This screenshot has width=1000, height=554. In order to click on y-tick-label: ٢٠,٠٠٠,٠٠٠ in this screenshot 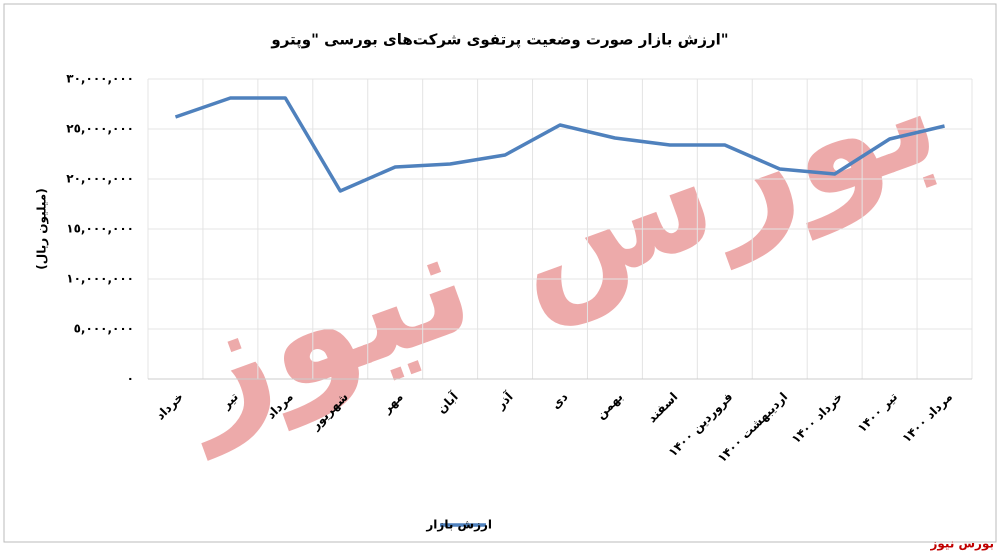, I will do `click(100, 179)`.